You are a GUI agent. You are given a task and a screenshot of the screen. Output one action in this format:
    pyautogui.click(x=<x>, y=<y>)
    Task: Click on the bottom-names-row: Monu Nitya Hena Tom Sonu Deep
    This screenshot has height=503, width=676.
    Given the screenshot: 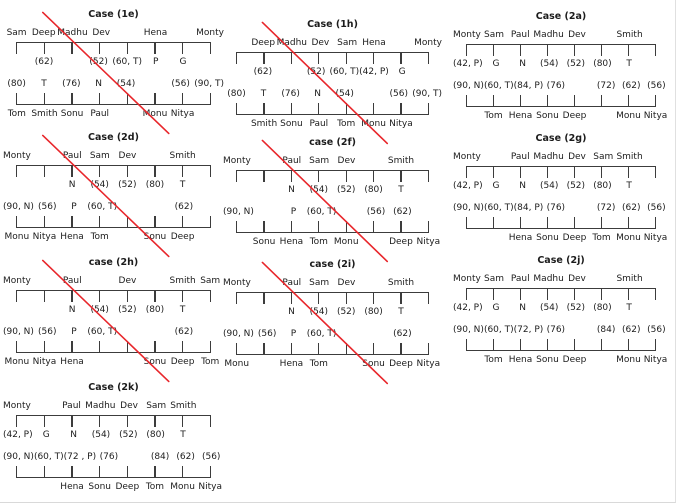 What is the action you would take?
    pyautogui.click(x=113, y=237)
    